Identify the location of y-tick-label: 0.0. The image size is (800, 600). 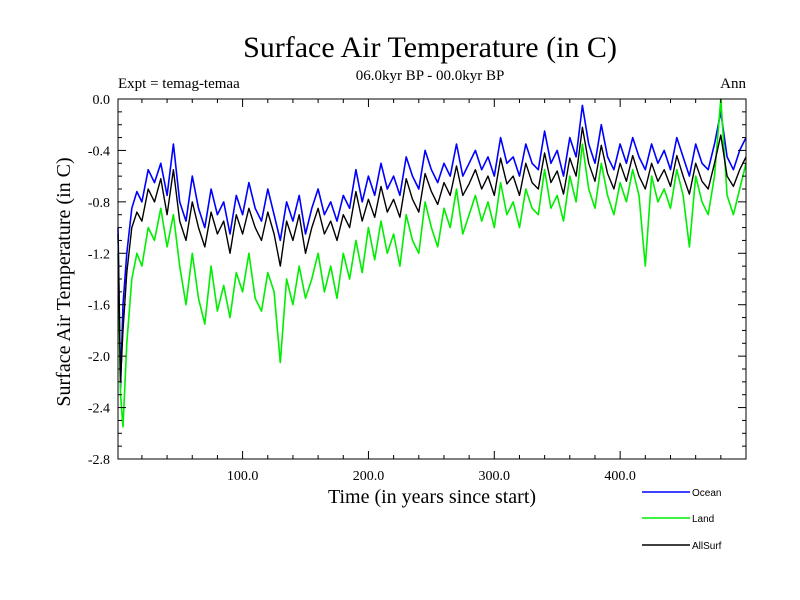
(102, 100).